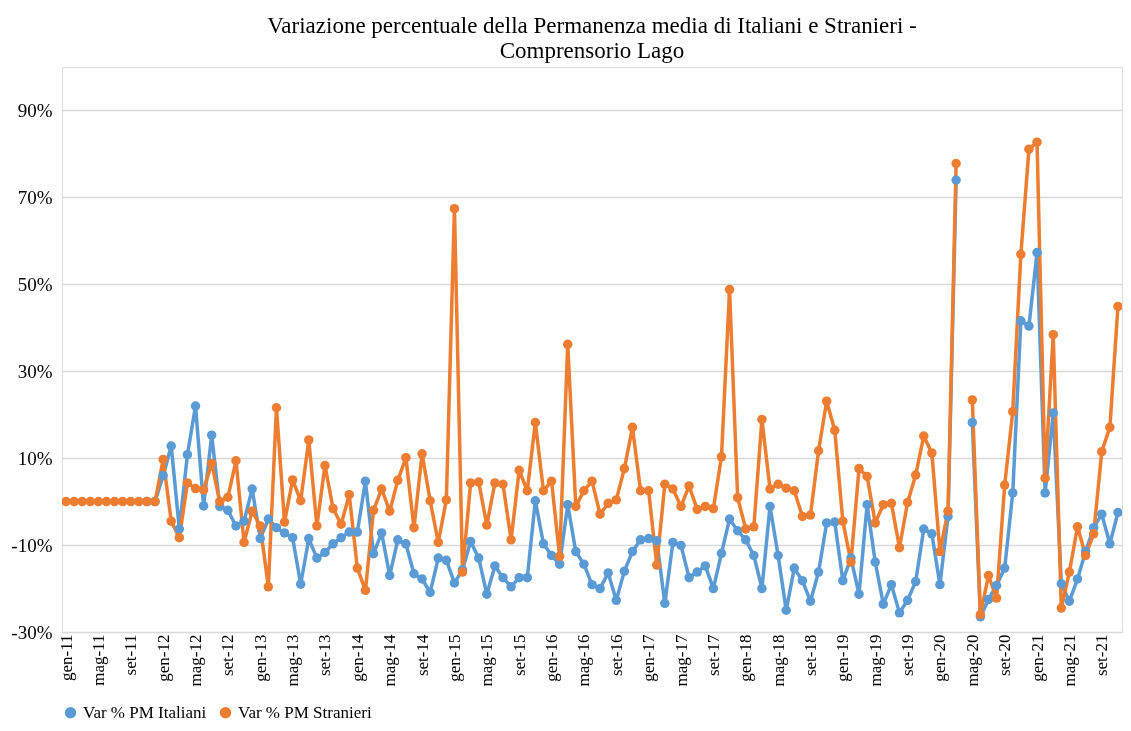 This screenshot has width=1131, height=731. What do you see at coordinates (746, 658) in the screenshot?
I see `x-tick-label: gen-18` at bounding box center [746, 658].